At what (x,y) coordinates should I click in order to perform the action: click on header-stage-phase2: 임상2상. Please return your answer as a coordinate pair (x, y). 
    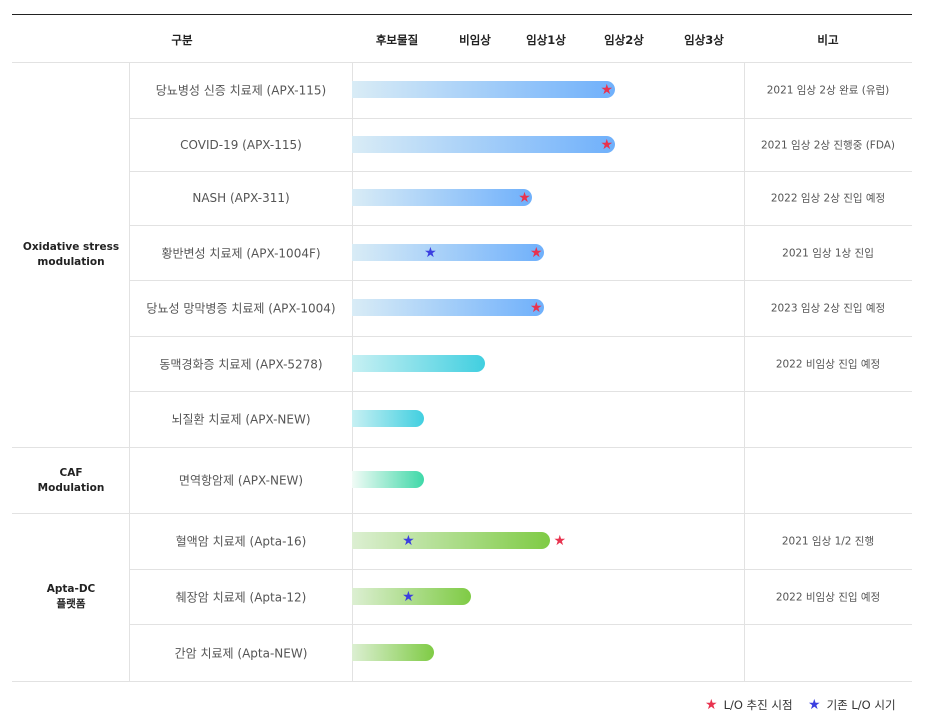
    Looking at the image, I should click on (624, 40).